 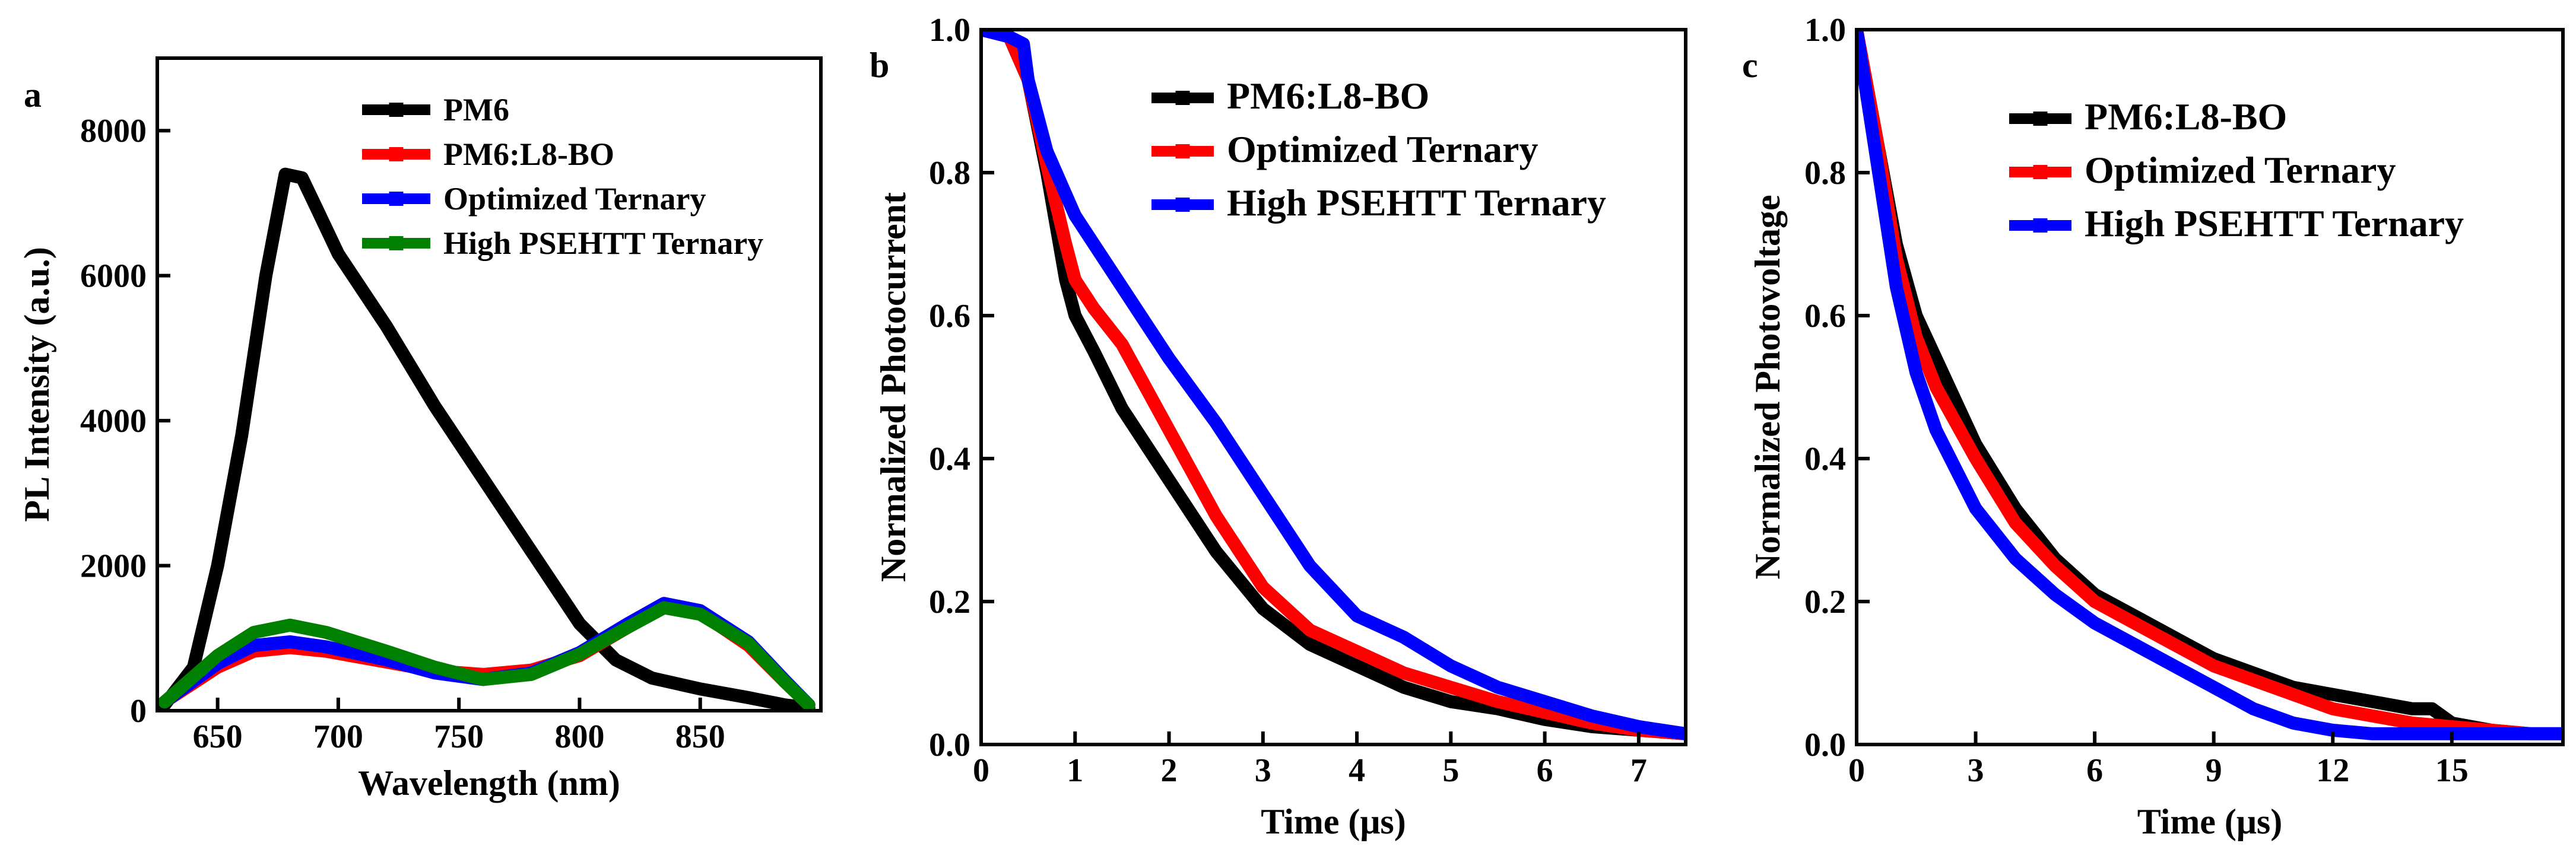 What do you see at coordinates (33, 94) in the screenshot?
I see `panel-label: a` at bounding box center [33, 94].